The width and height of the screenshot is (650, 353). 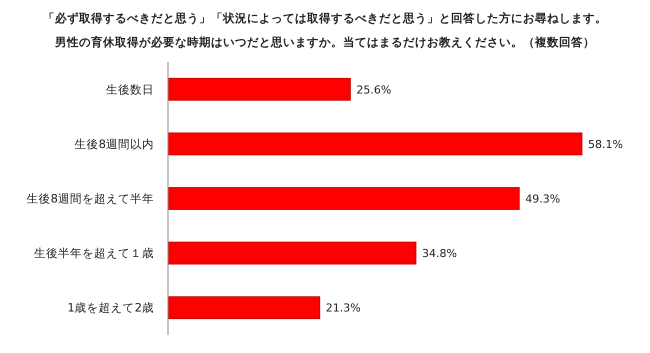 I want to click on y-tick-label: 生後8週間以内, so click(x=114, y=143).